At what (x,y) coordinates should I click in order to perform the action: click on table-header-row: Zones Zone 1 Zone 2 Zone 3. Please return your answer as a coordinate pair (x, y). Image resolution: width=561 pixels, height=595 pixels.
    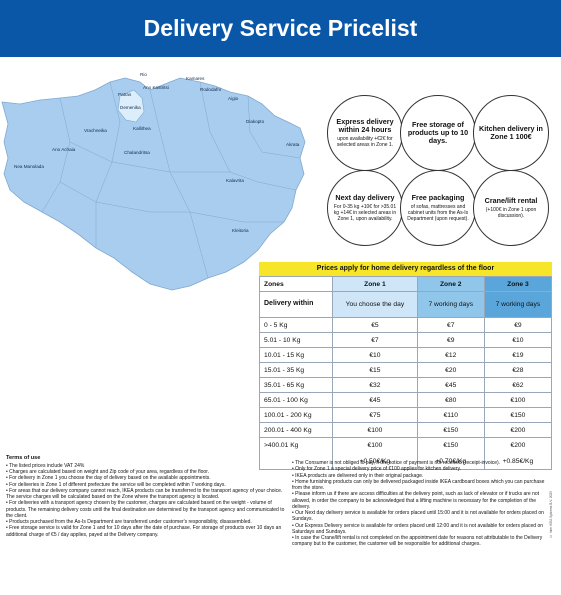
    Looking at the image, I should click on (405, 284).